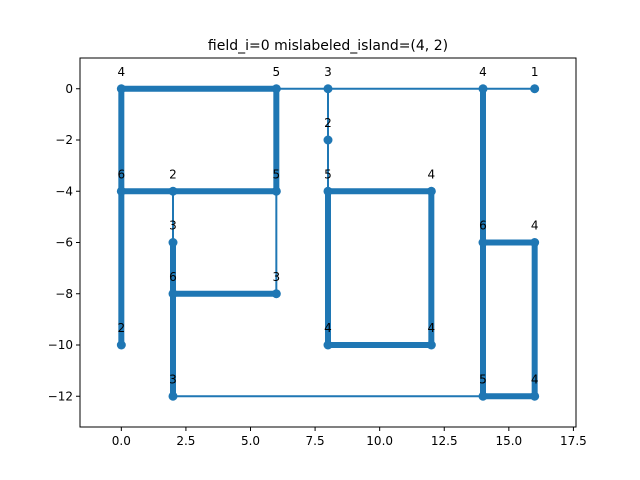 The image size is (640, 480). Describe the element at coordinates (483, 226) in the screenshot. I see `node-label-12: 6` at that location.